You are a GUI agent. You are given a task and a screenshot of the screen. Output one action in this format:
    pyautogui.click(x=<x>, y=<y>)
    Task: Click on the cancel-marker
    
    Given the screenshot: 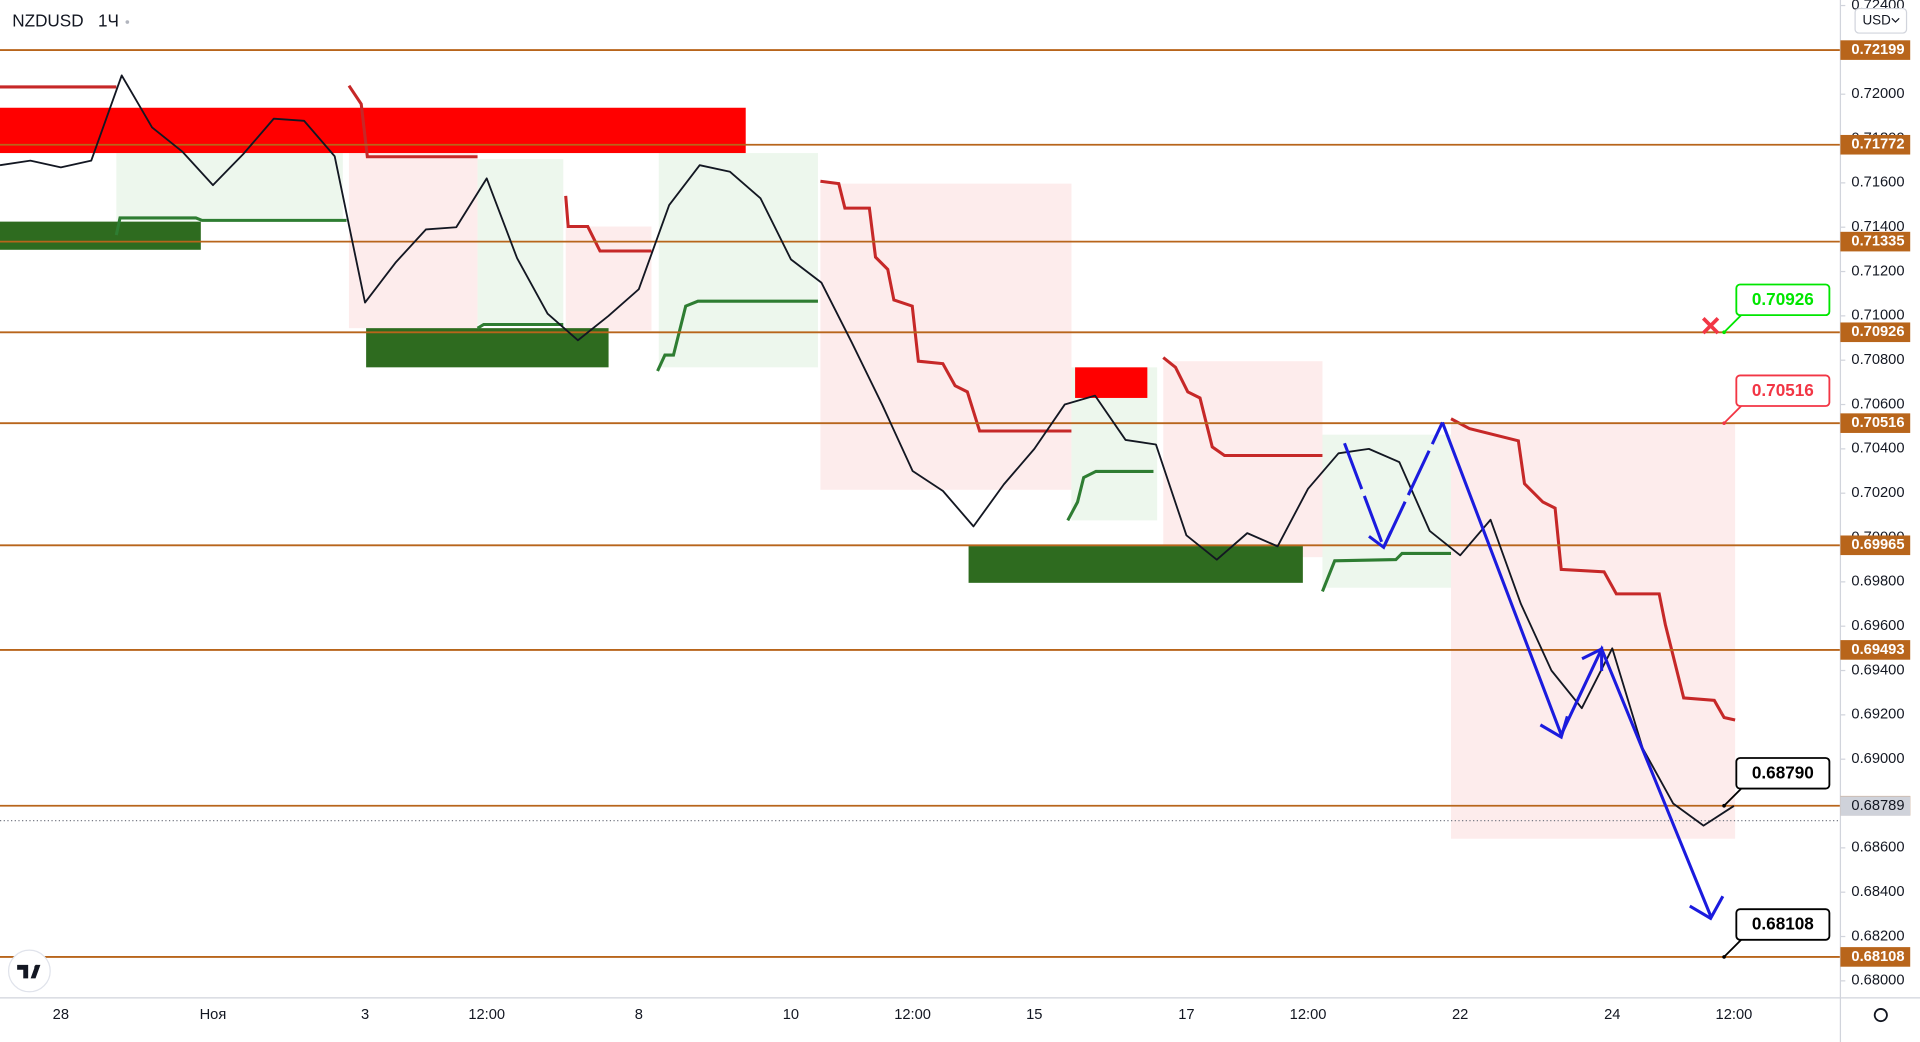 What is the action you would take?
    pyautogui.click(x=1710, y=326)
    